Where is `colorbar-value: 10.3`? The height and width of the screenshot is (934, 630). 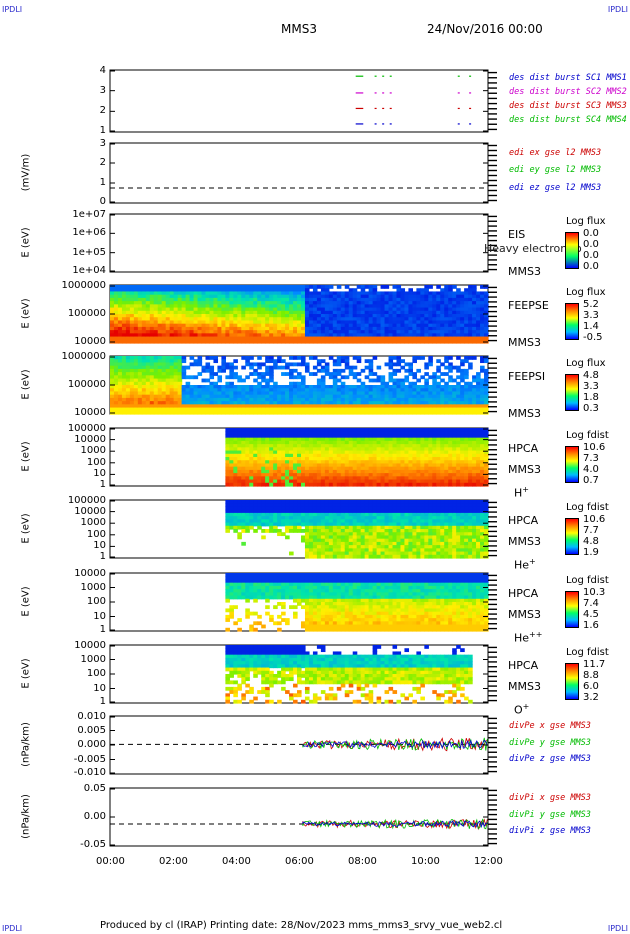
colorbar-value: 10.3 is located at coordinates (594, 592).